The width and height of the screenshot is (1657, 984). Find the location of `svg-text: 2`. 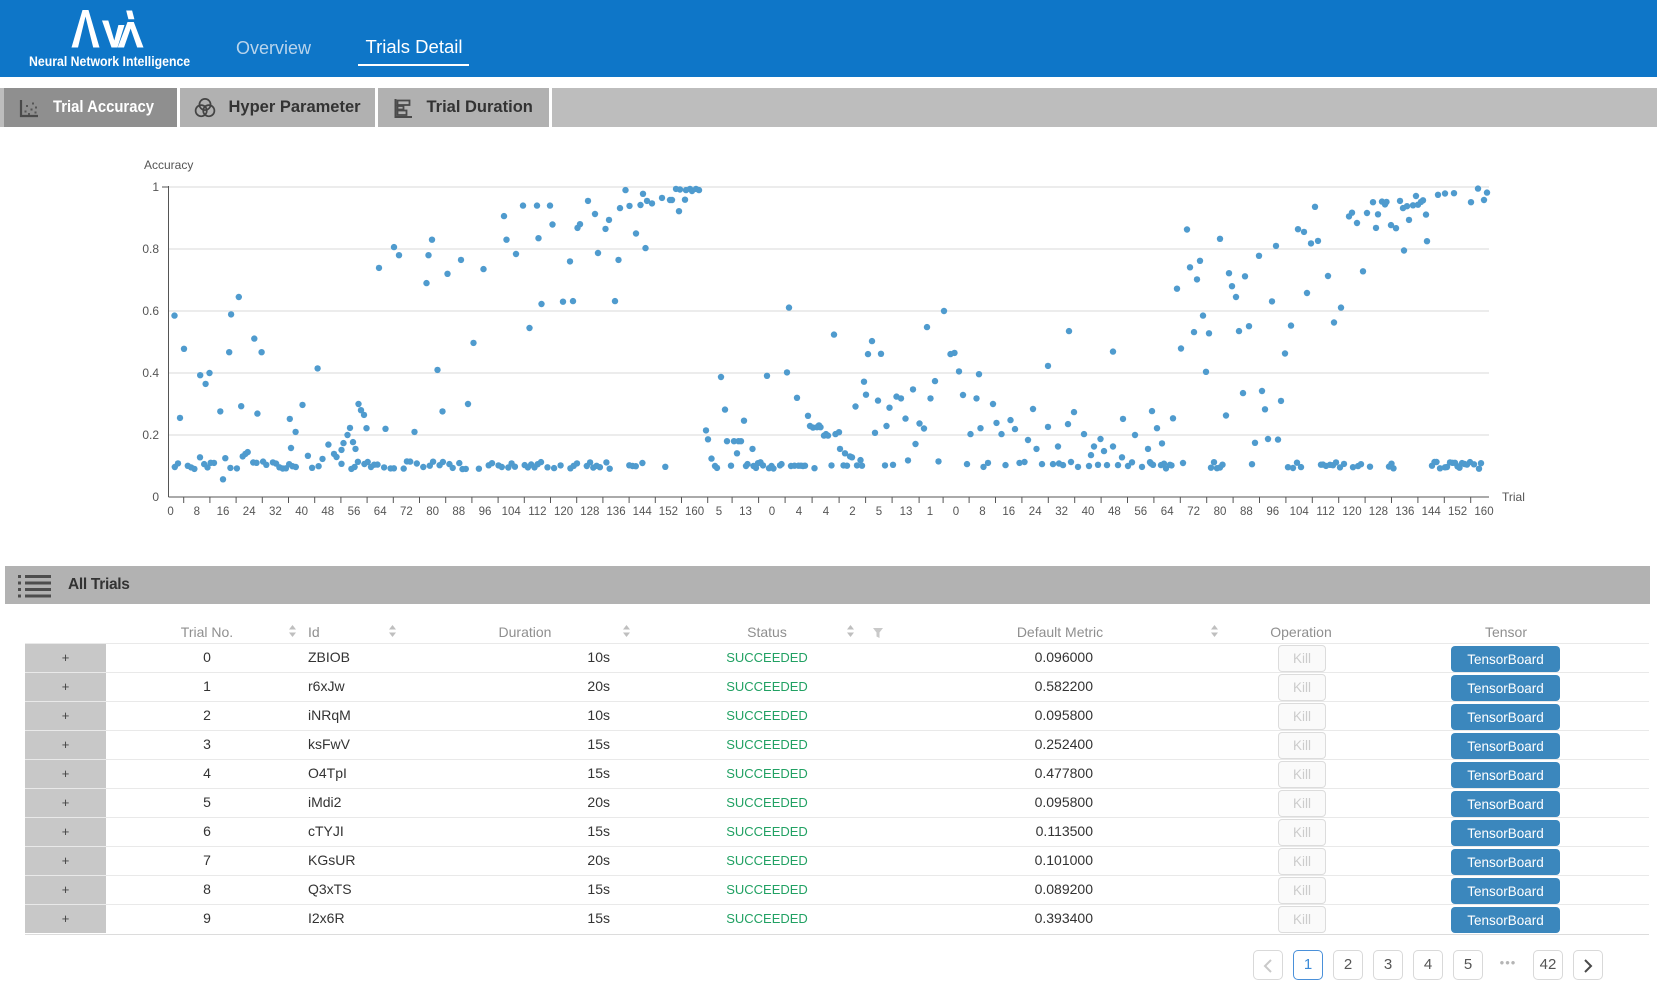

svg-text: 2 is located at coordinates (852, 512).